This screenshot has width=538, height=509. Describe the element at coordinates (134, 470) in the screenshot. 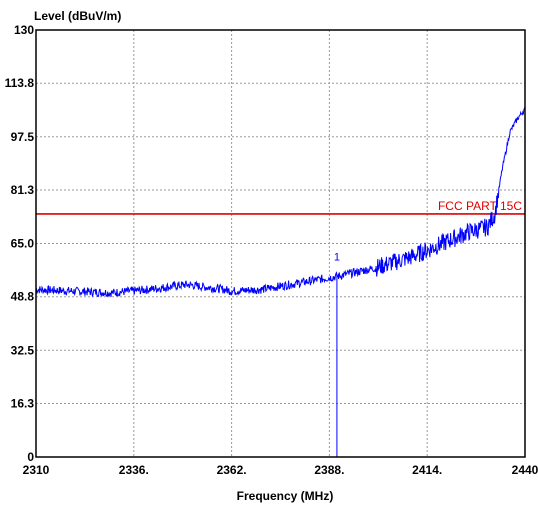

I see `x-tick-label: 2336.` at that location.